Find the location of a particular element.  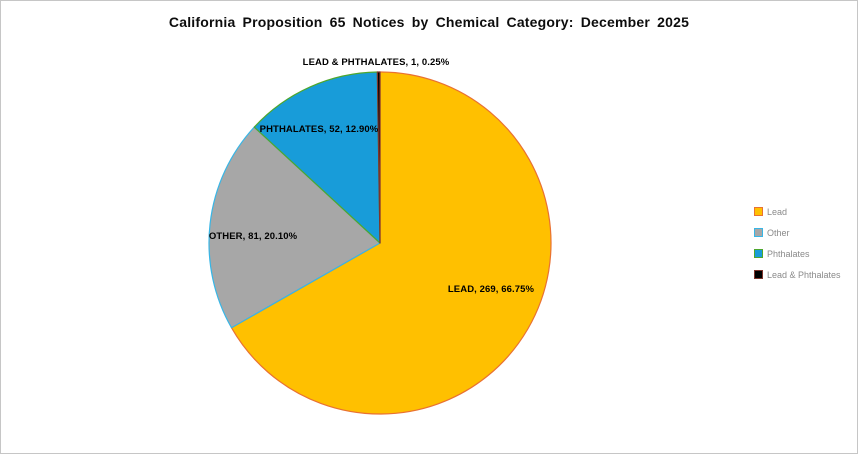

legend: Lead Other Phthalates Lead & Phthalates is located at coordinates (805, 243).